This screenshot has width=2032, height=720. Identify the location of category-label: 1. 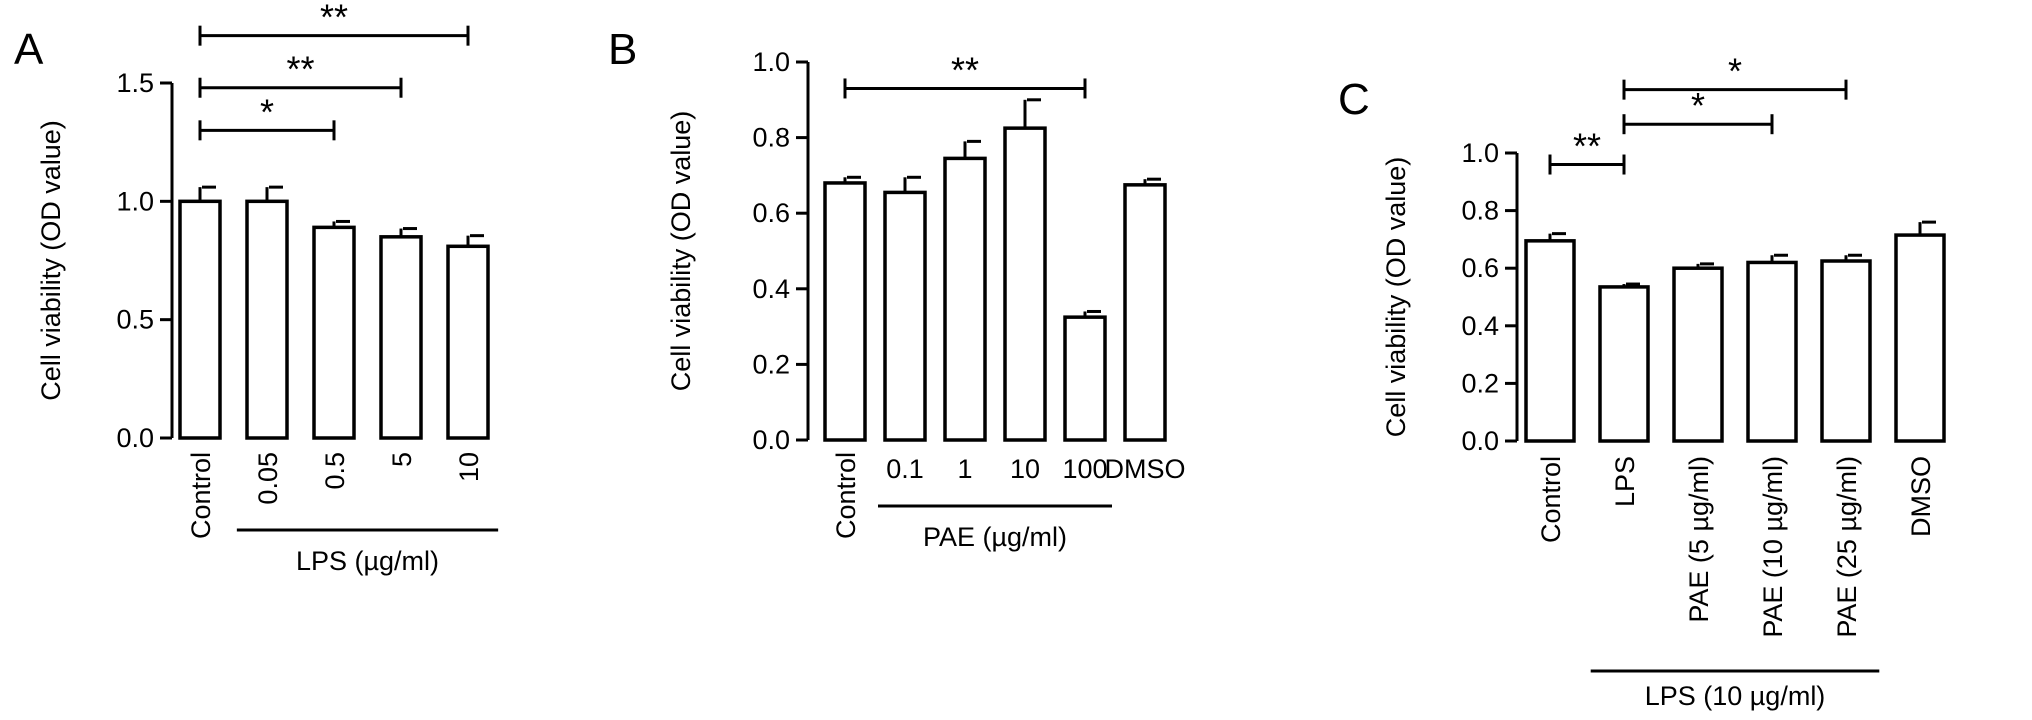
(964, 469).